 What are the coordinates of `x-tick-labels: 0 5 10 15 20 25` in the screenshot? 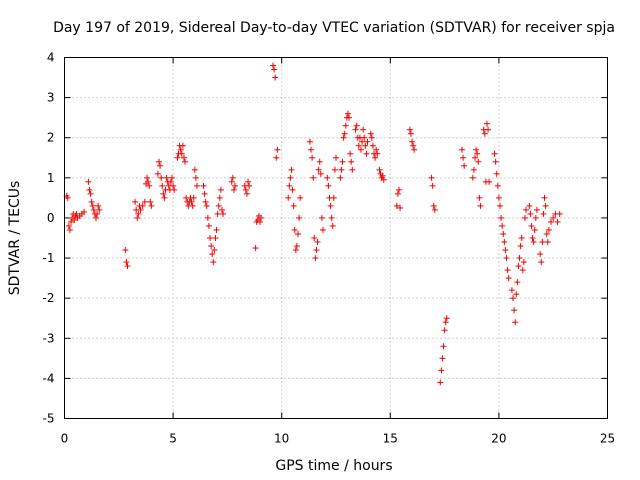 It's located at (338, 439).